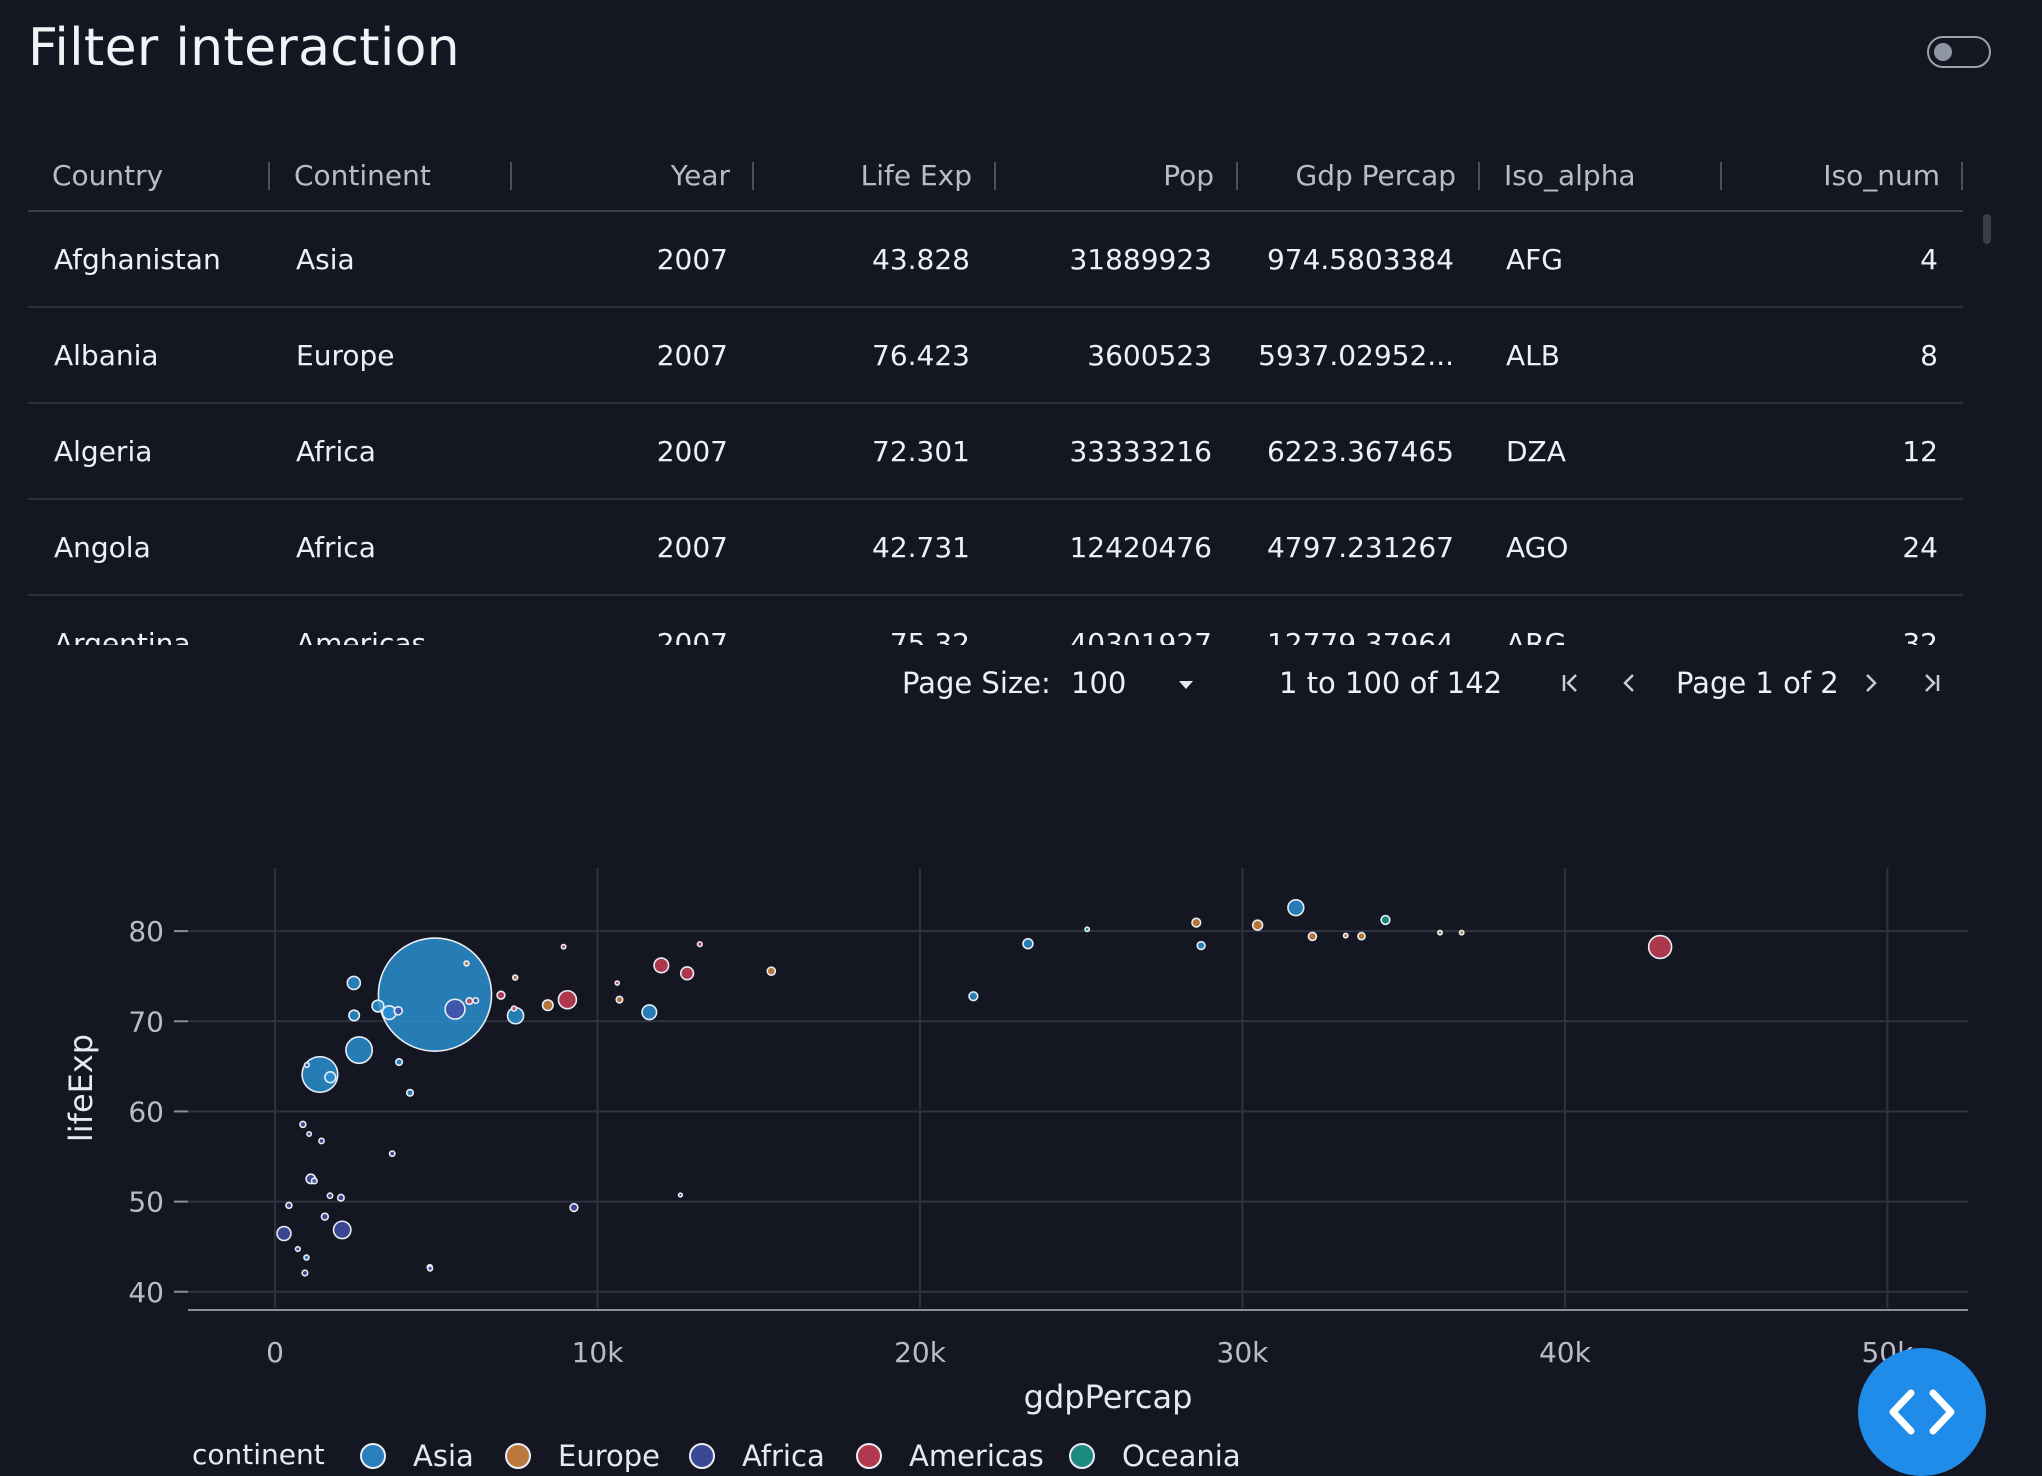 This screenshot has width=2042, height=1476. Describe the element at coordinates (1929, 259) in the screenshot. I see `cell-iso-num: 4` at that location.